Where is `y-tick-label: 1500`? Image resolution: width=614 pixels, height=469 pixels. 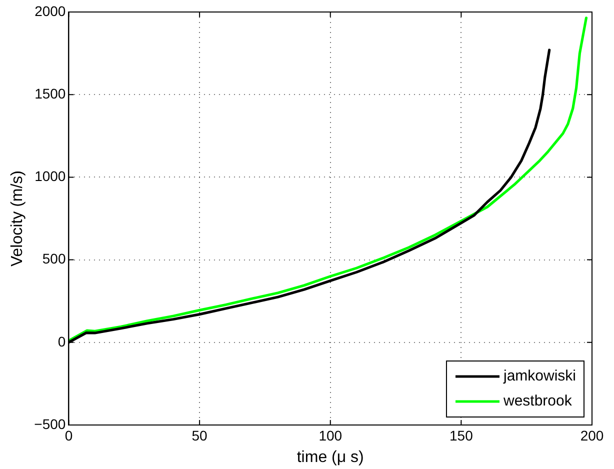
y-tick-label: 1500 is located at coordinates (50, 93).